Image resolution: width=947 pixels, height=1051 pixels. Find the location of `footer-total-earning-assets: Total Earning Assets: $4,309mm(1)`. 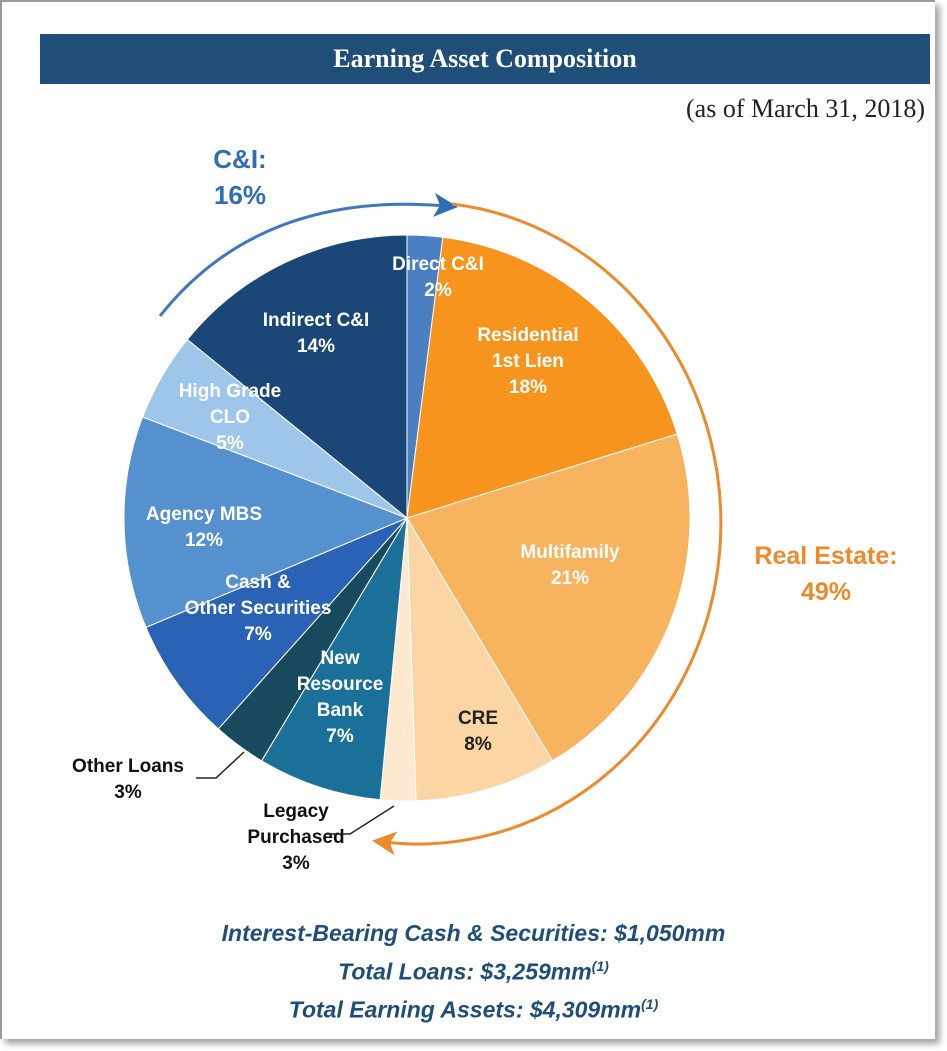

footer-total-earning-assets: Total Earning Assets: $4,309mm(1) is located at coordinates (473, 1010).